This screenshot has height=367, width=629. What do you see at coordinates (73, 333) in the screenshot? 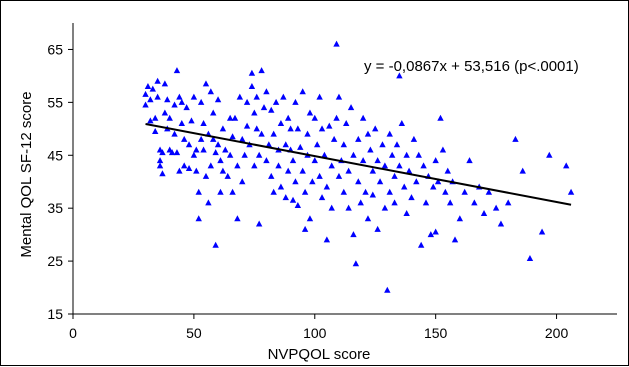
I see `x-tick-label: 0` at bounding box center [73, 333].